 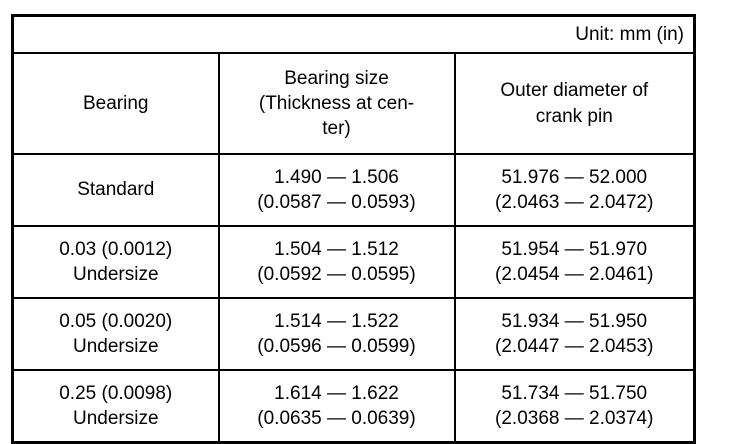 I want to click on unit-row: Unit: mm (in), so click(x=353, y=34).